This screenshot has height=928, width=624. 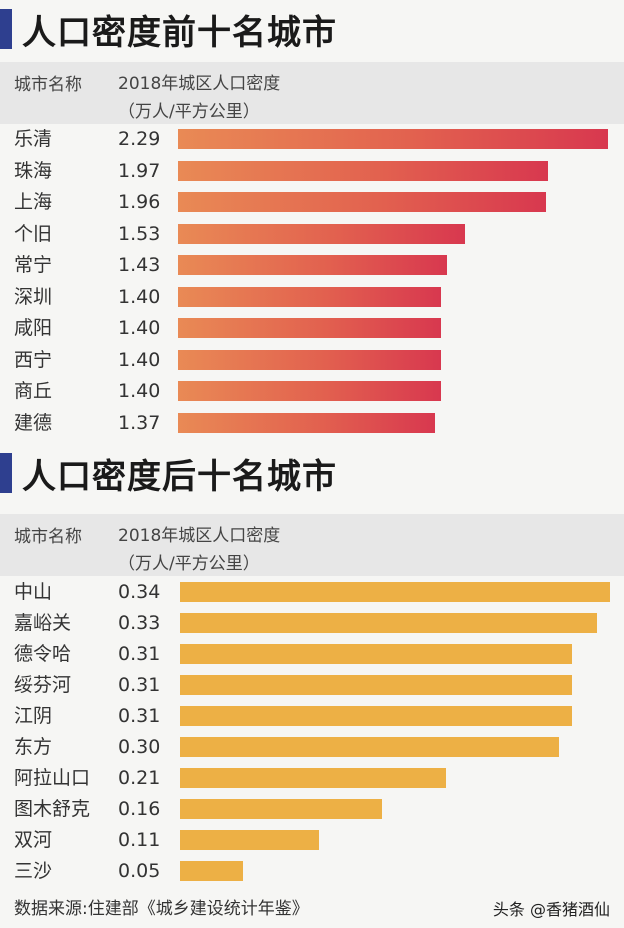 What do you see at coordinates (43, 654) in the screenshot?
I see `category-label: 德令哈` at bounding box center [43, 654].